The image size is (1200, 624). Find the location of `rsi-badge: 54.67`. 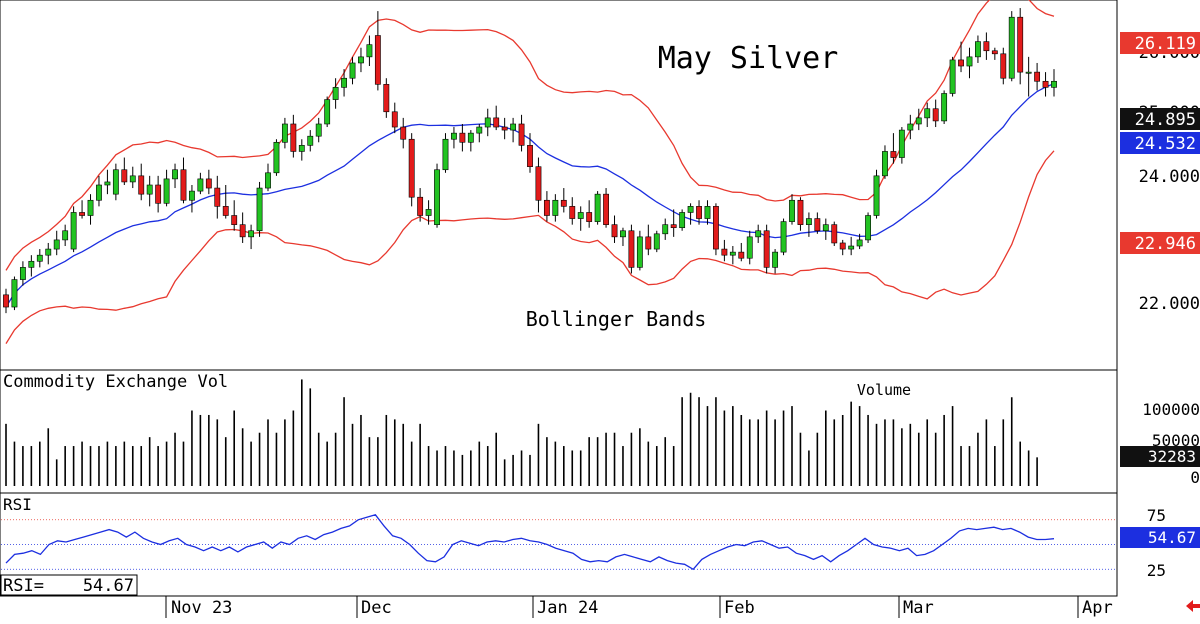

rsi-badge: 54.67 is located at coordinates (1160, 537).